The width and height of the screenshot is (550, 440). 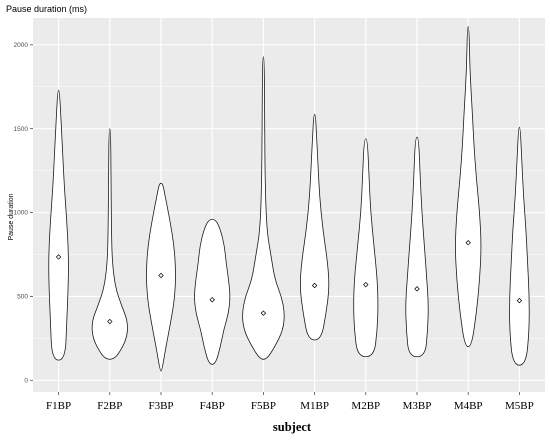 What do you see at coordinates (365, 406) in the screenshot?
I see `x-tick-label-m2bp: M2BP` at bounding box center [365, 406].